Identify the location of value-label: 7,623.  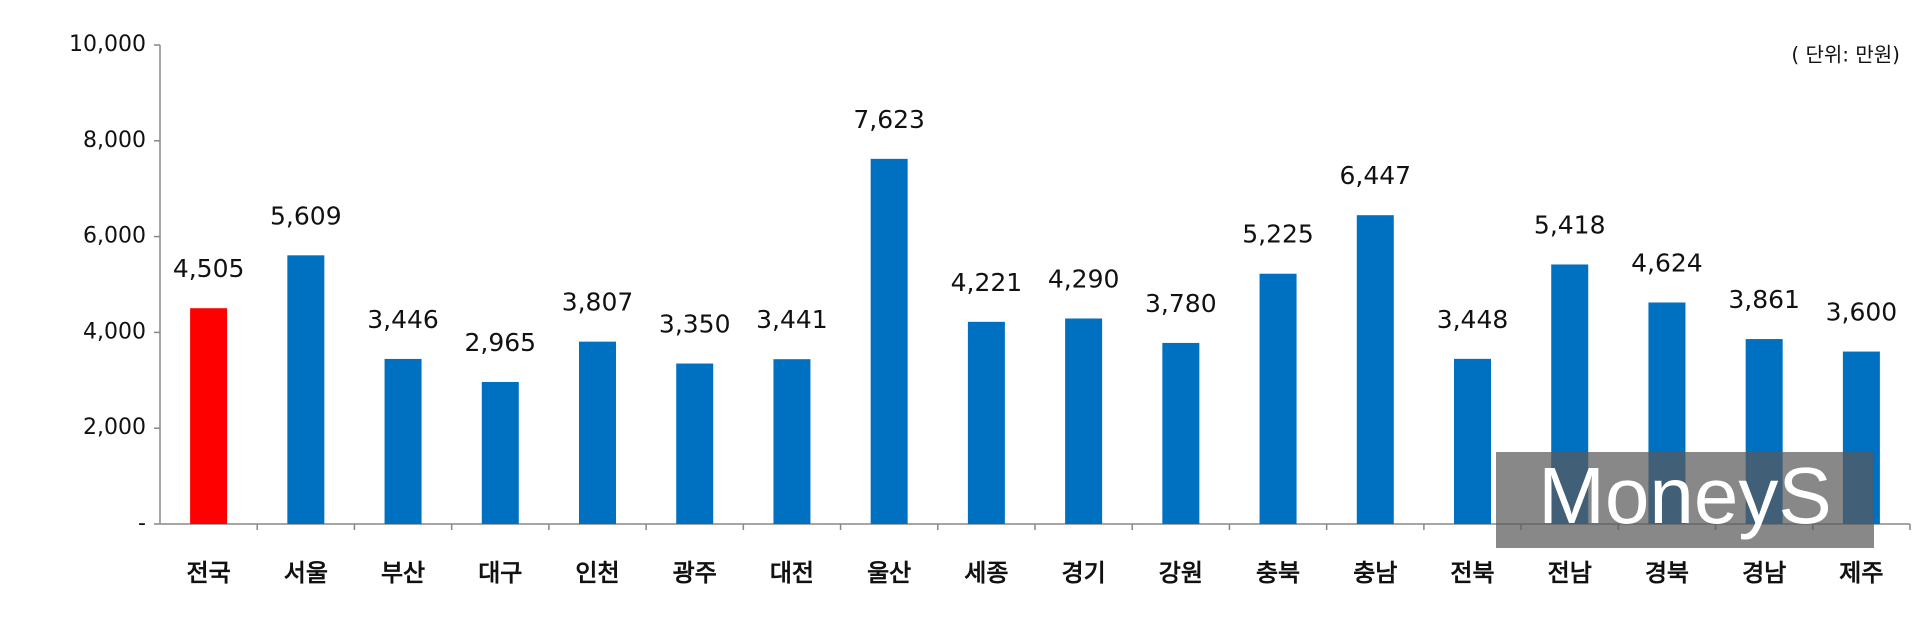
(889, 119).